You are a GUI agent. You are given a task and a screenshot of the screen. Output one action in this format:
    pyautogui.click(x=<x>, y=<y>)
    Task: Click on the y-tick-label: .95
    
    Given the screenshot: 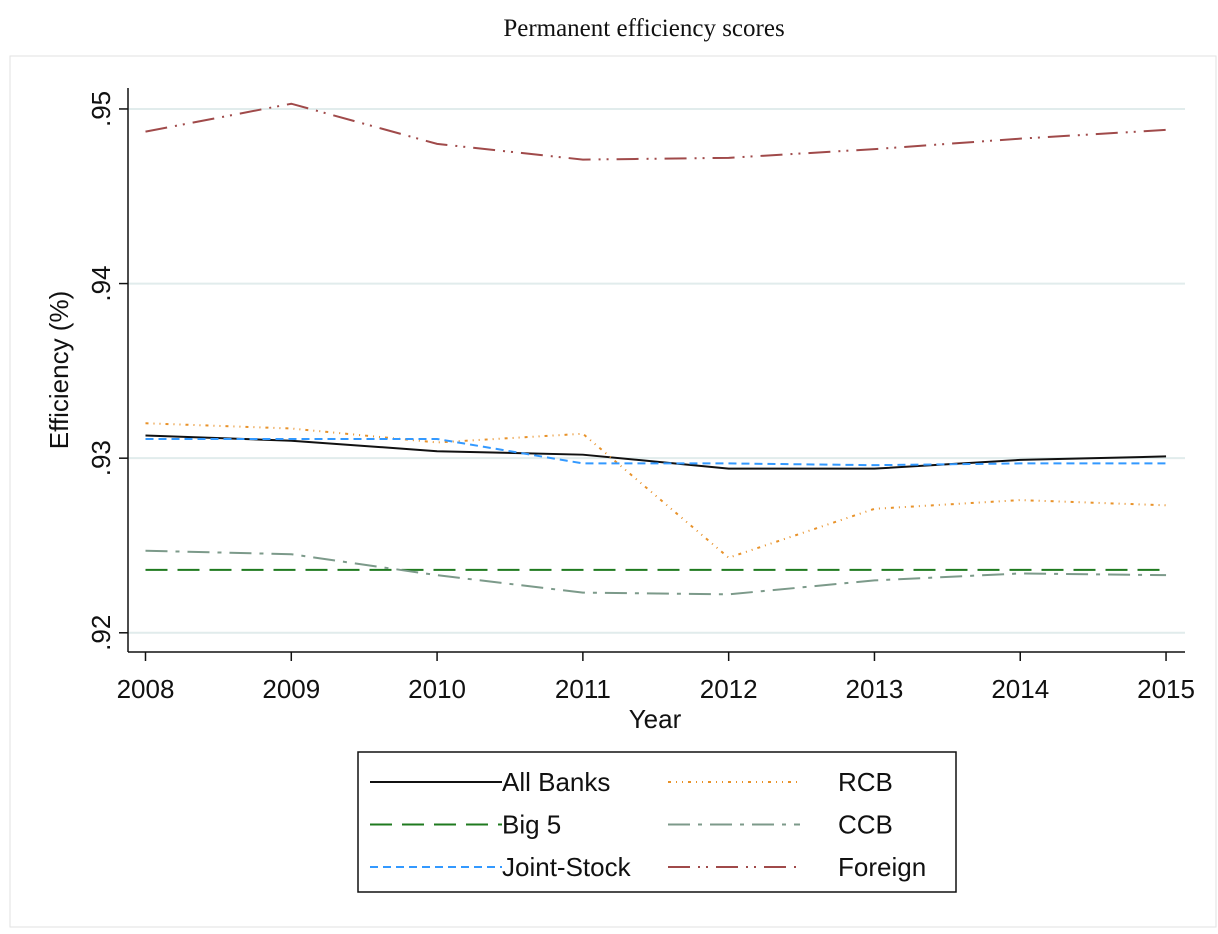 What is the action you would take?
    pyautogui.click(x=101, y=109)
    